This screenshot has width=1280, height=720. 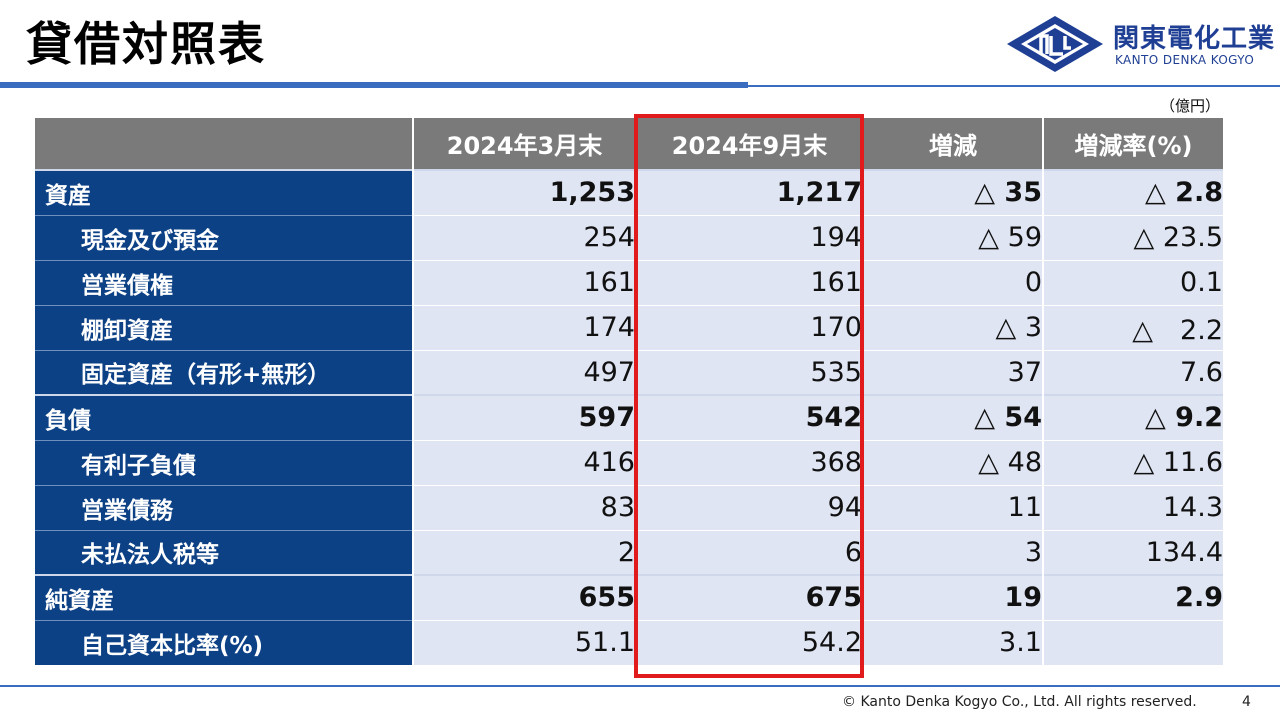 What do you see at coordinates (224, 327) in the screenshot?
I see `row-label: 棚卸資産` at bounding box center [224, 327].